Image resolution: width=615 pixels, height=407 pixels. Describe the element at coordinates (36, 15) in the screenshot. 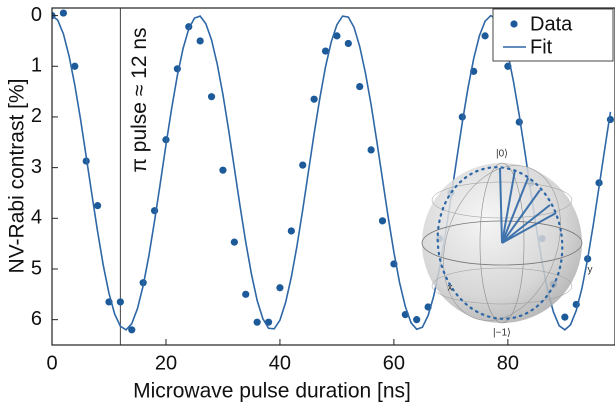

I see `y-tick-label: 0` at that location.